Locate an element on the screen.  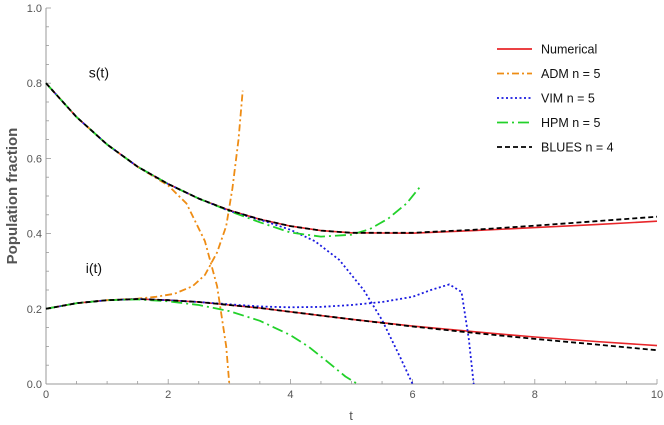
x-tick-label: 0 is located at coordinates (46, 395).